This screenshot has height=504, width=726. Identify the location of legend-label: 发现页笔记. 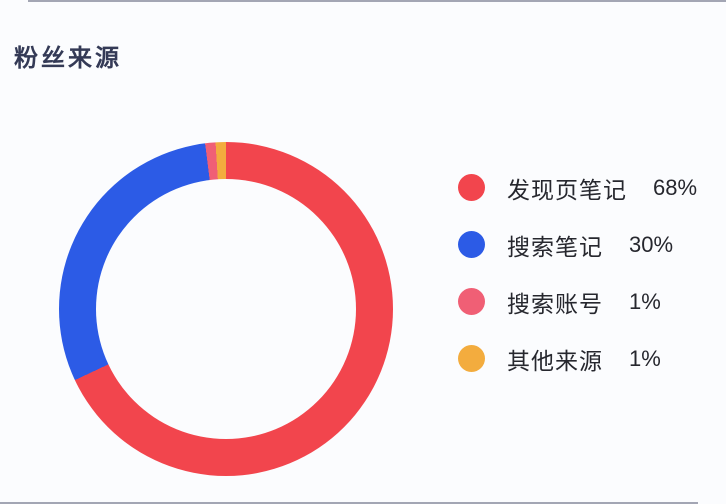
(567, 189).